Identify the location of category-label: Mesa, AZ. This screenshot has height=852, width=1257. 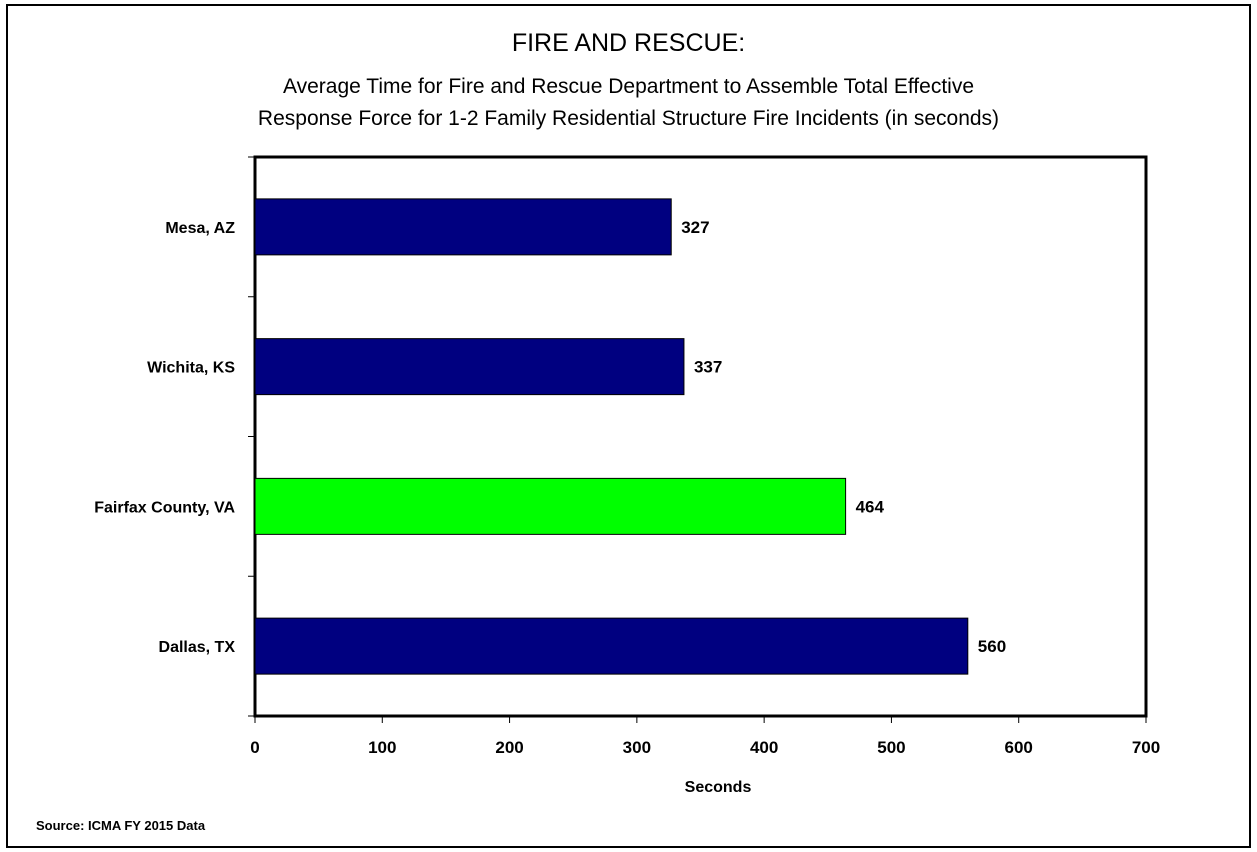
(200, 228).